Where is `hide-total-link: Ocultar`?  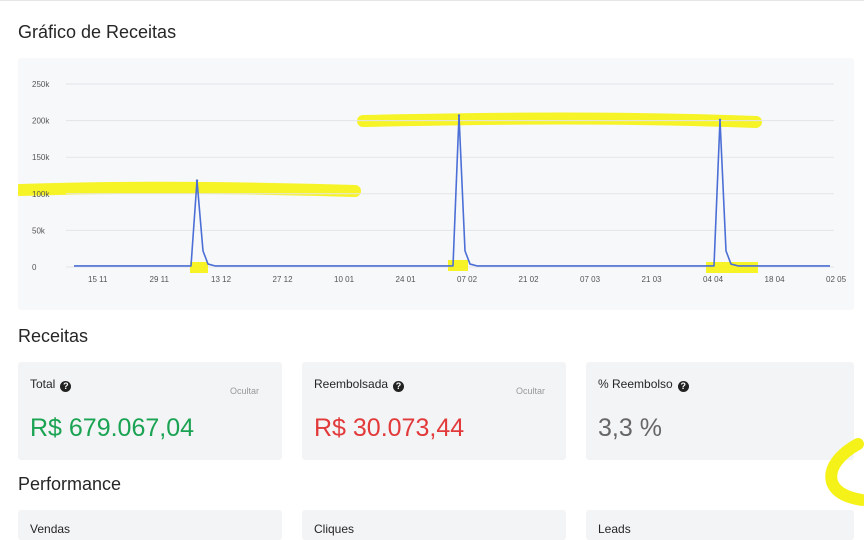
hide-total-link: Ocultar is located at coordinates (245, 391).